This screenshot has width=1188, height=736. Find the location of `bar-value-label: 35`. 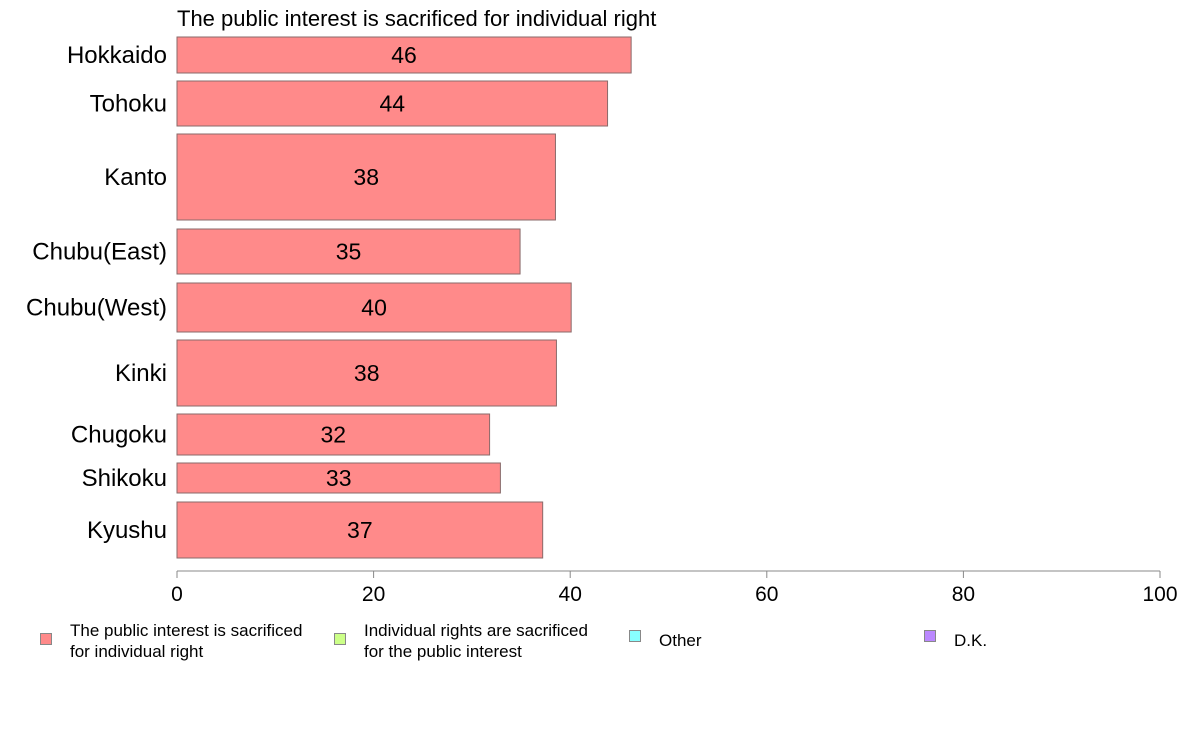

bar-value-label: 35 is located at coordinates (349, 252).